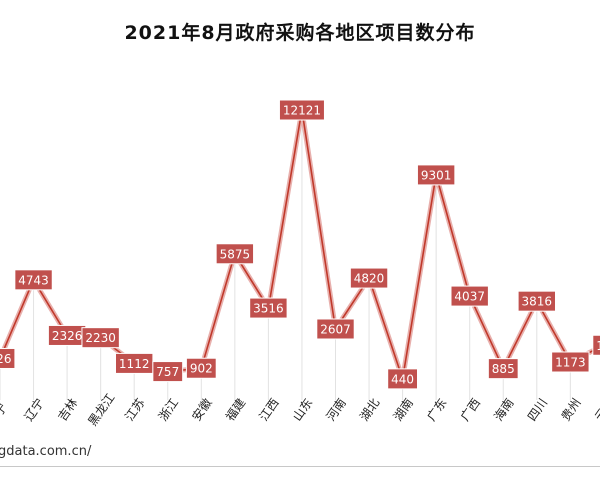 The height and width of the screenshot is (493, 600). I want to click on data-label: 4820, so click(369, 279).